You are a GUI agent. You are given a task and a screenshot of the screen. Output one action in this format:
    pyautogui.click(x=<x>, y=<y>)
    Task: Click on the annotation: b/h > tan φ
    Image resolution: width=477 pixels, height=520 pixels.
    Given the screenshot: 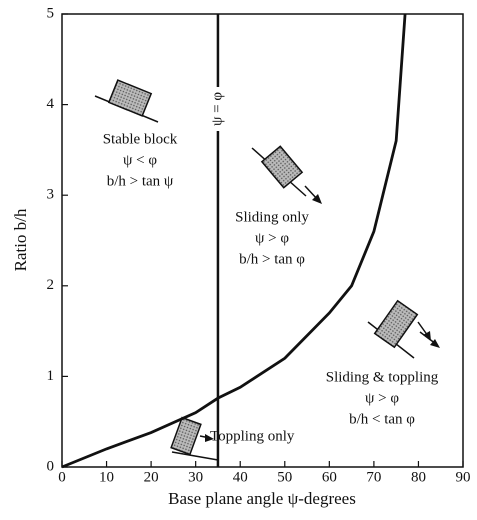 What is the action you would take?
    pyautogui.click(x=272, y=259)
    